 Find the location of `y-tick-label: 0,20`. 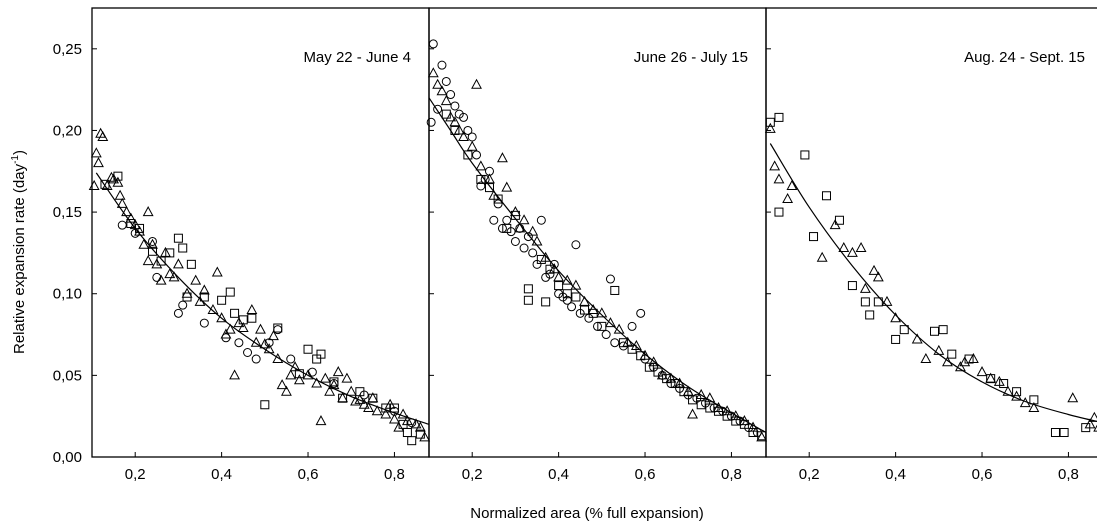

y-tick-label: 0,20 is located at coordinates (67, 130).